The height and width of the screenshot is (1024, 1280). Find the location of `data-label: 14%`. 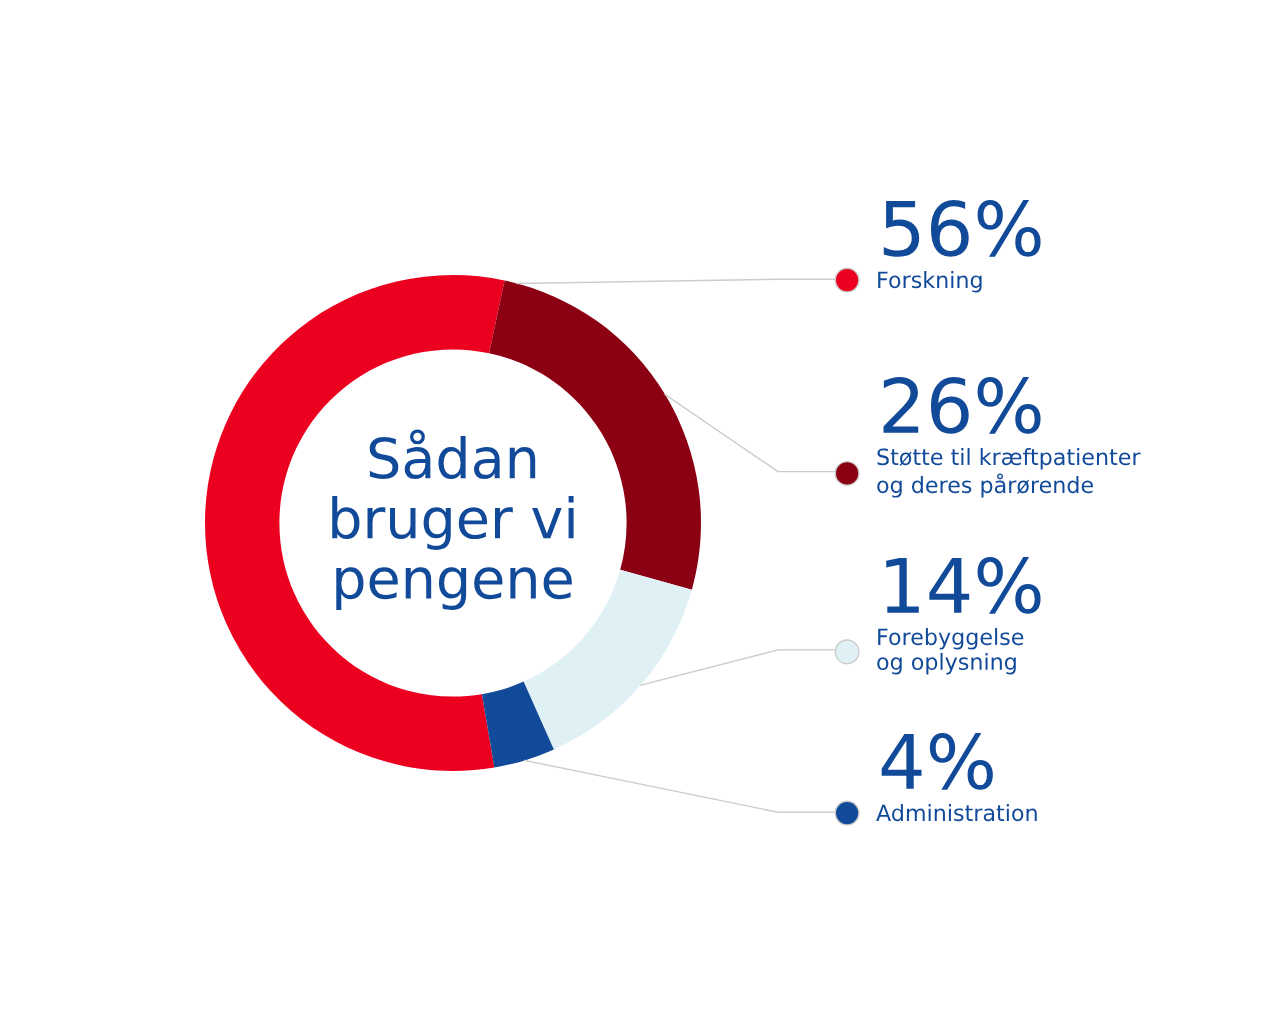

data-label: 14% is located at coordinates (963, 585).